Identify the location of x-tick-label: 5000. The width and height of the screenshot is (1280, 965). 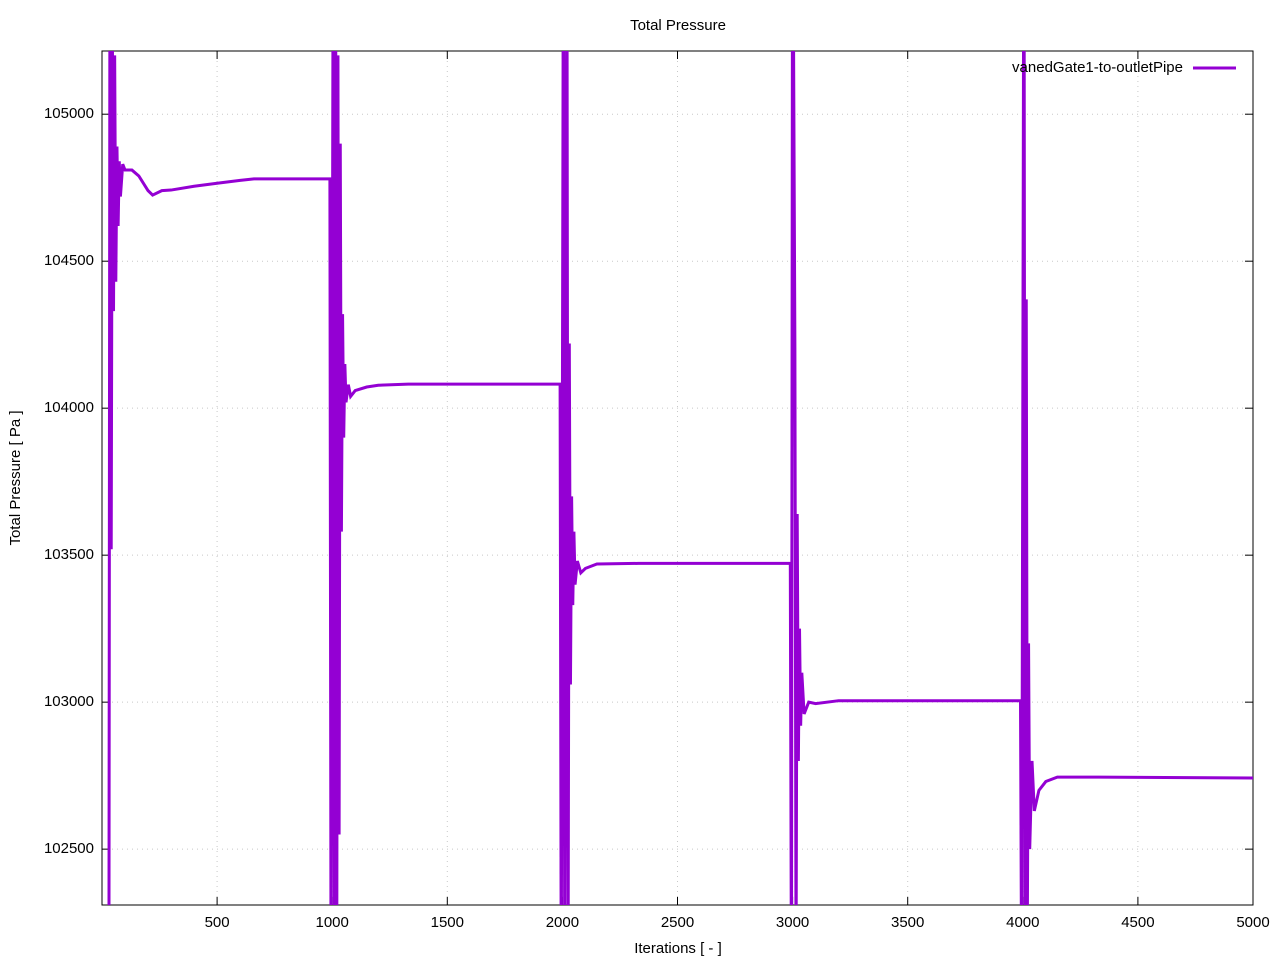
(1252, 922).